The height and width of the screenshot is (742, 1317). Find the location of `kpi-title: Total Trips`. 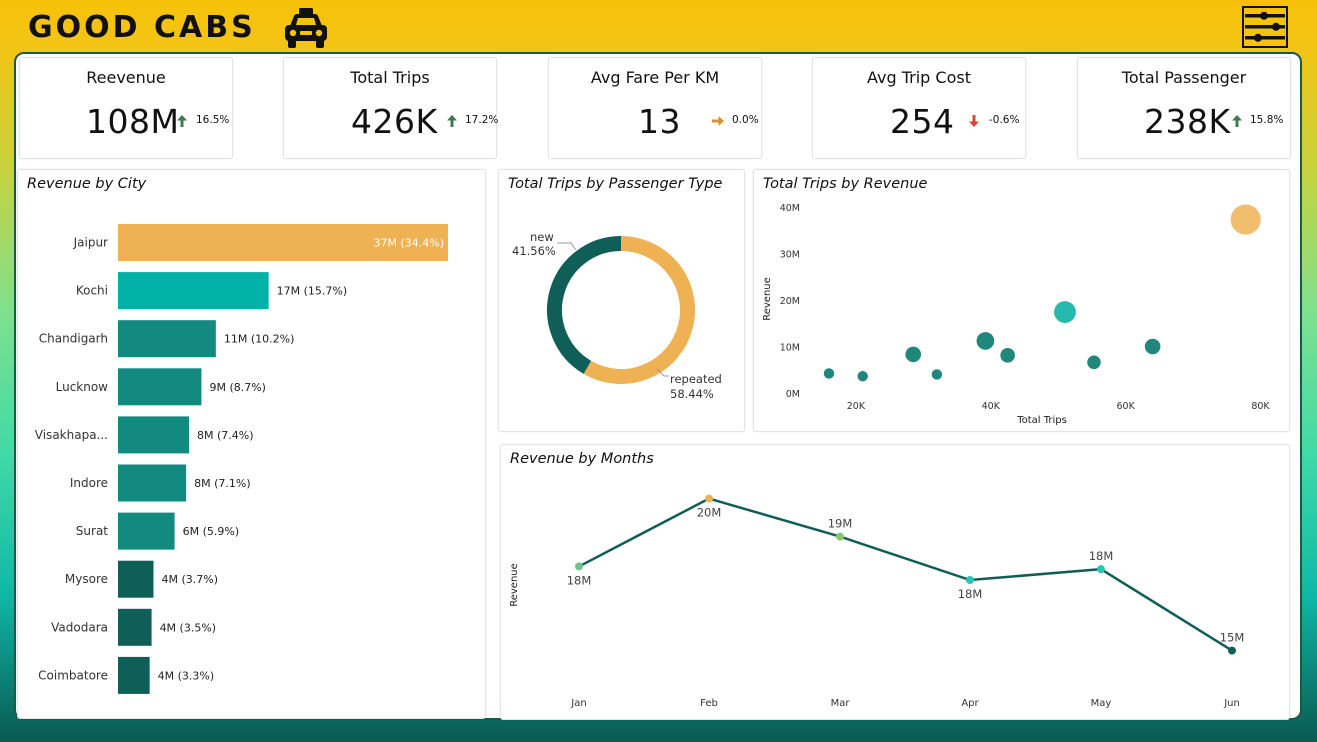

kpi-title: Total Trips is located at coordinates (390, 77).